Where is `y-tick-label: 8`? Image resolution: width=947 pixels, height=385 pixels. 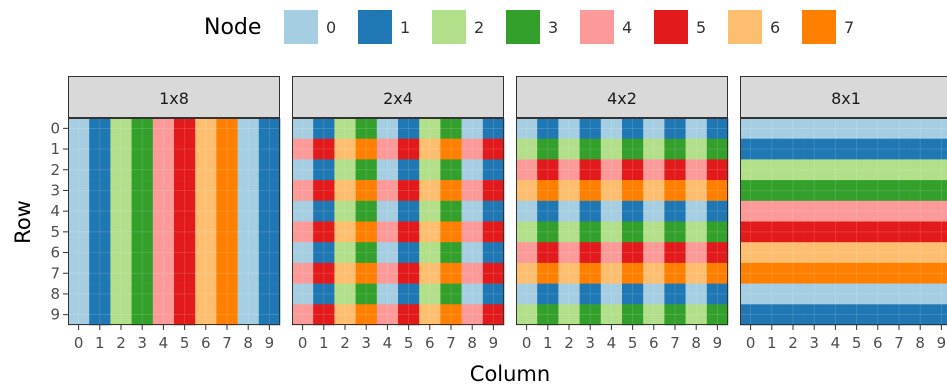 y-tick-label: 8 is located at coordinates (55, 294).